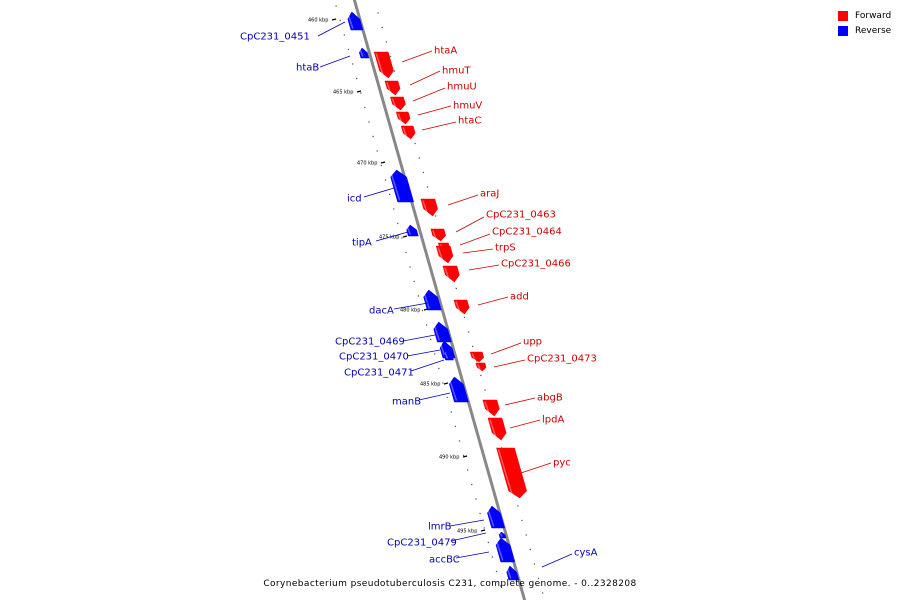 This screenshot has height=600, width=900. Describe the element at coordinates (521, 215) in the screenshot. I see `gene-label-CpC231_0463: CpC231_0463` at that location.